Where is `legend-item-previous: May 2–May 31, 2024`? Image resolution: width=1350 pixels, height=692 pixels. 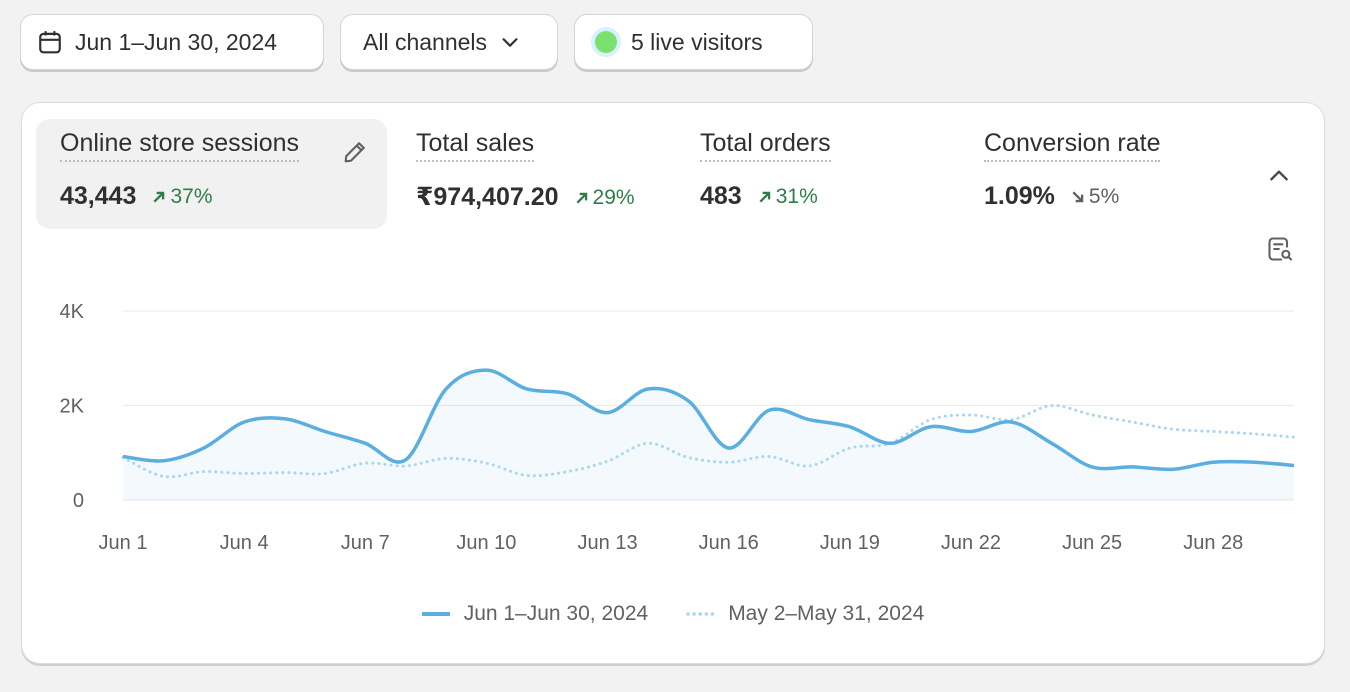 legend-item-previous: May 2–May 31, 2024 is located at coordinates (805, 614).